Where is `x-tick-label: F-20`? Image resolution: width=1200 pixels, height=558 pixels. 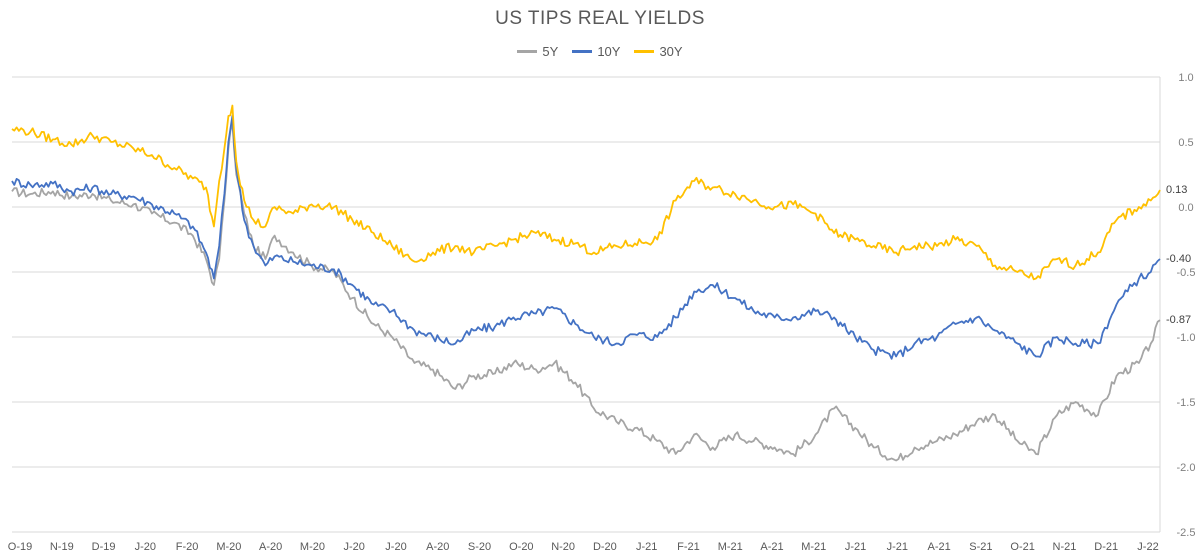 x-tick-label: F-20 is located at coordinates (187, 547).